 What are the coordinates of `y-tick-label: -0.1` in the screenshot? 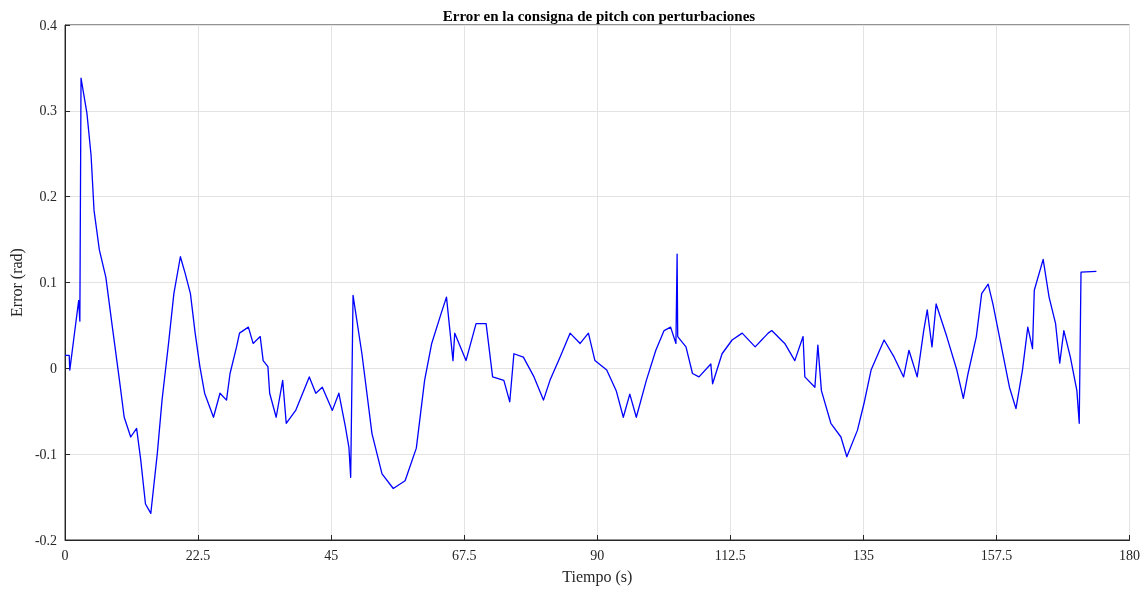 It's located at (46, 454).